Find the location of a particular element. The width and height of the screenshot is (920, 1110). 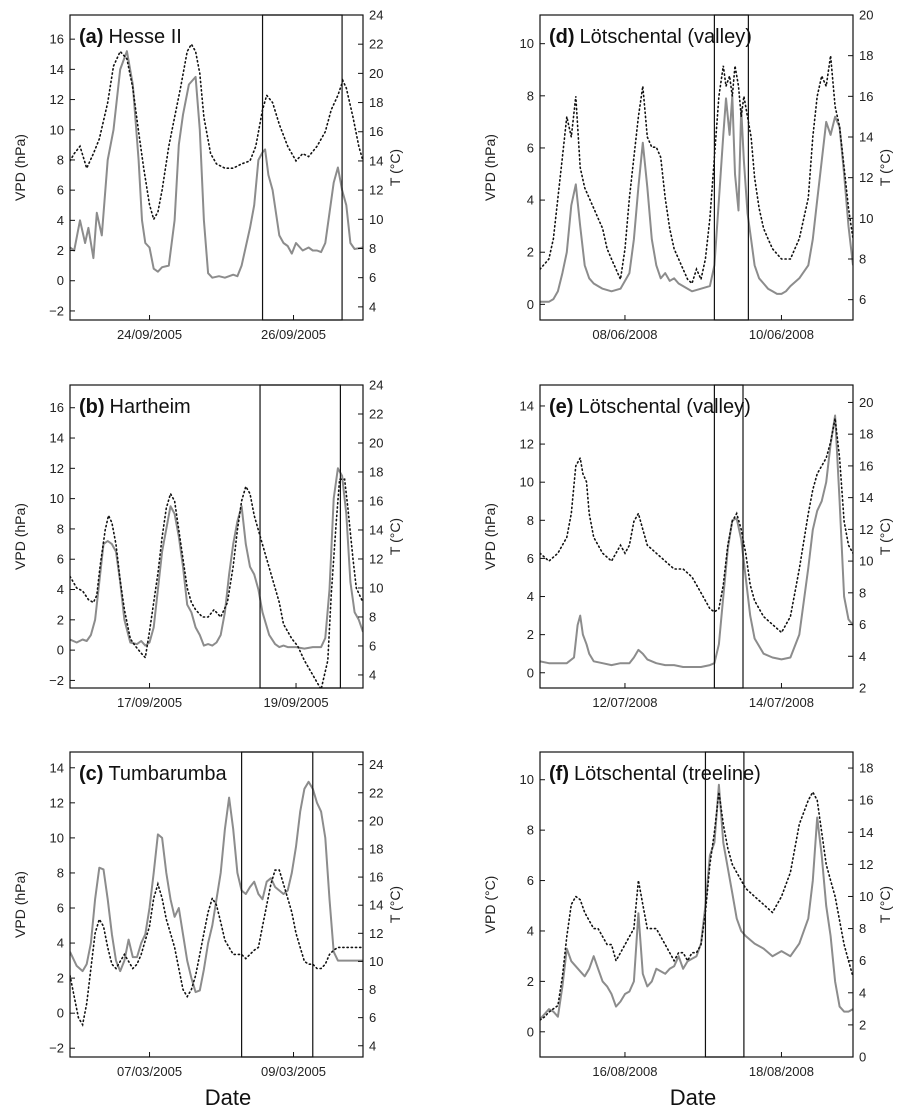

panel-b-plot-frame is located at coordinates (216, 536).